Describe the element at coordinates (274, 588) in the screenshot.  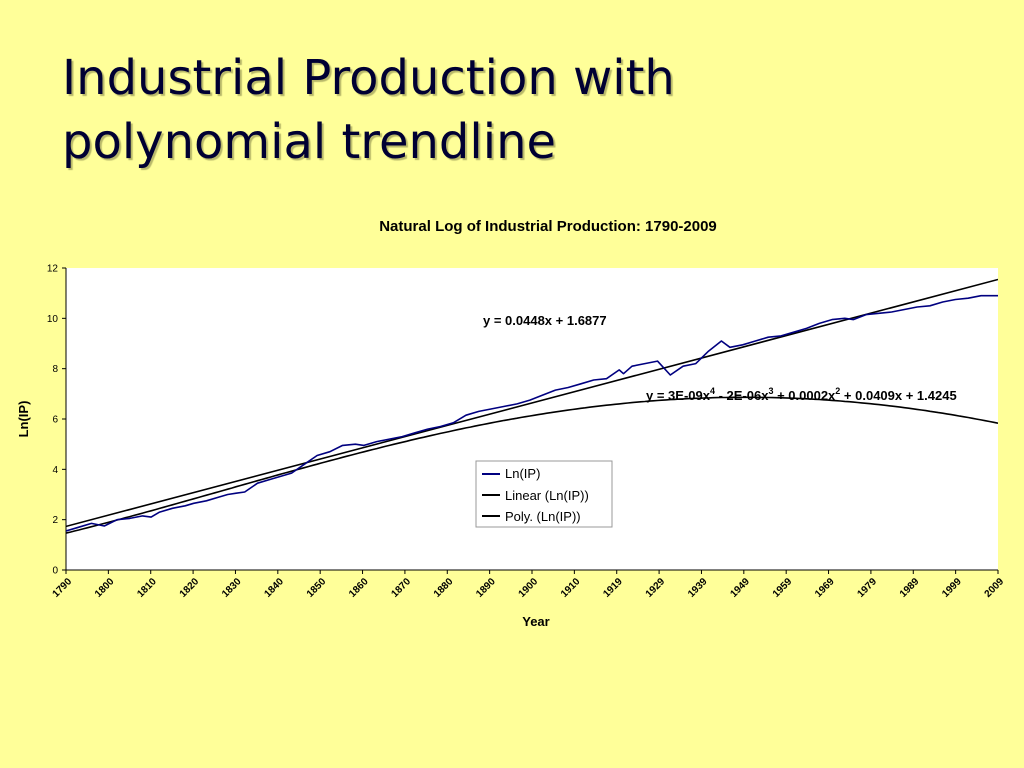
I see `x-tick-label-5: 1840` at that location.